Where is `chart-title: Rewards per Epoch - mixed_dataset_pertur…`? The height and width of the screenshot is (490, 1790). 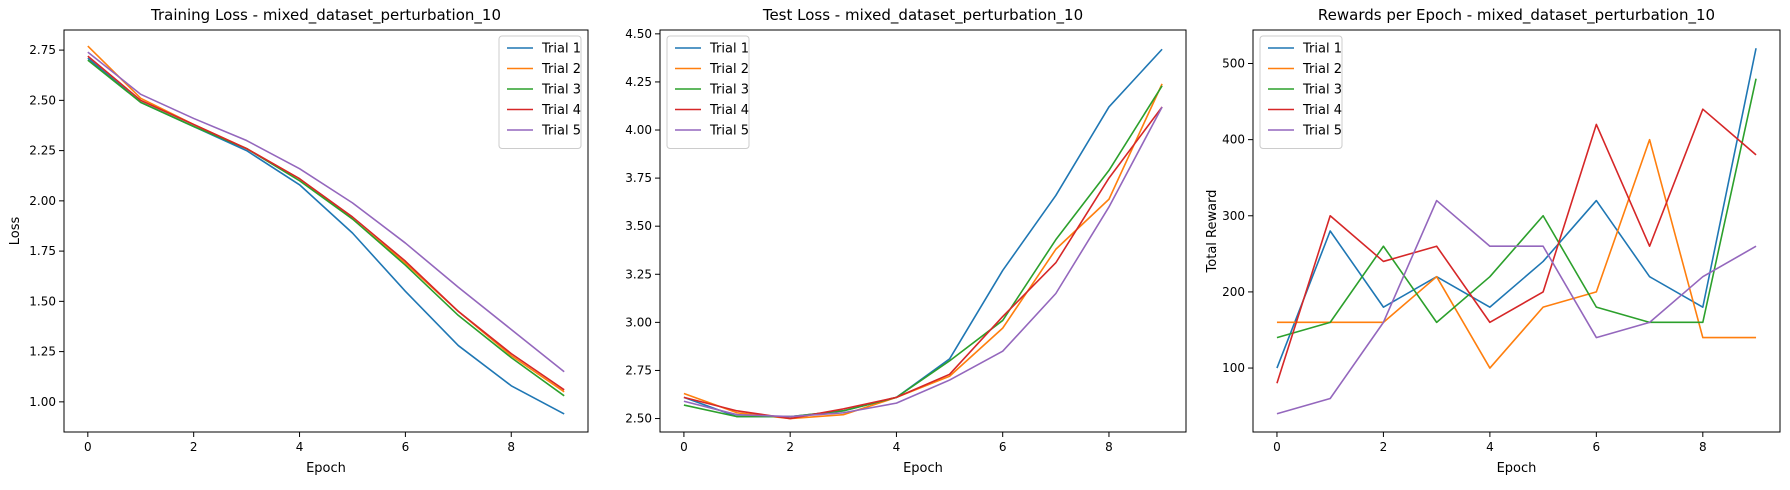
chart-title: Rewards per Epoch - mixed_dataset_pertur… is located at coordinates (1516, 15).